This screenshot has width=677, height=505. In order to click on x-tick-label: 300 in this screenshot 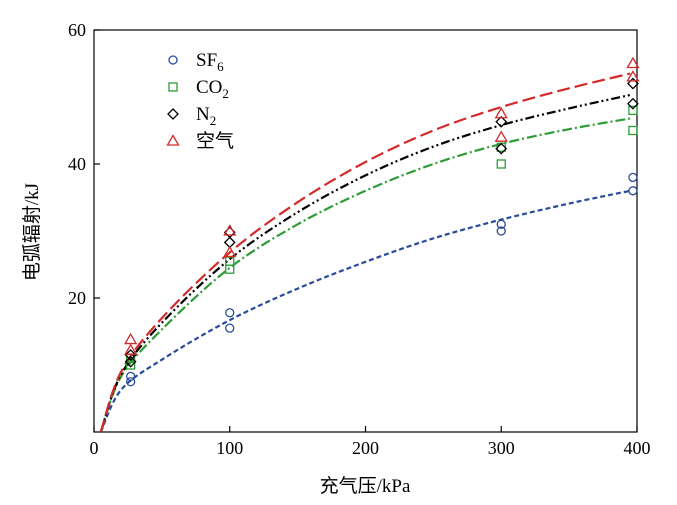, I will do `click(501, 448)`.